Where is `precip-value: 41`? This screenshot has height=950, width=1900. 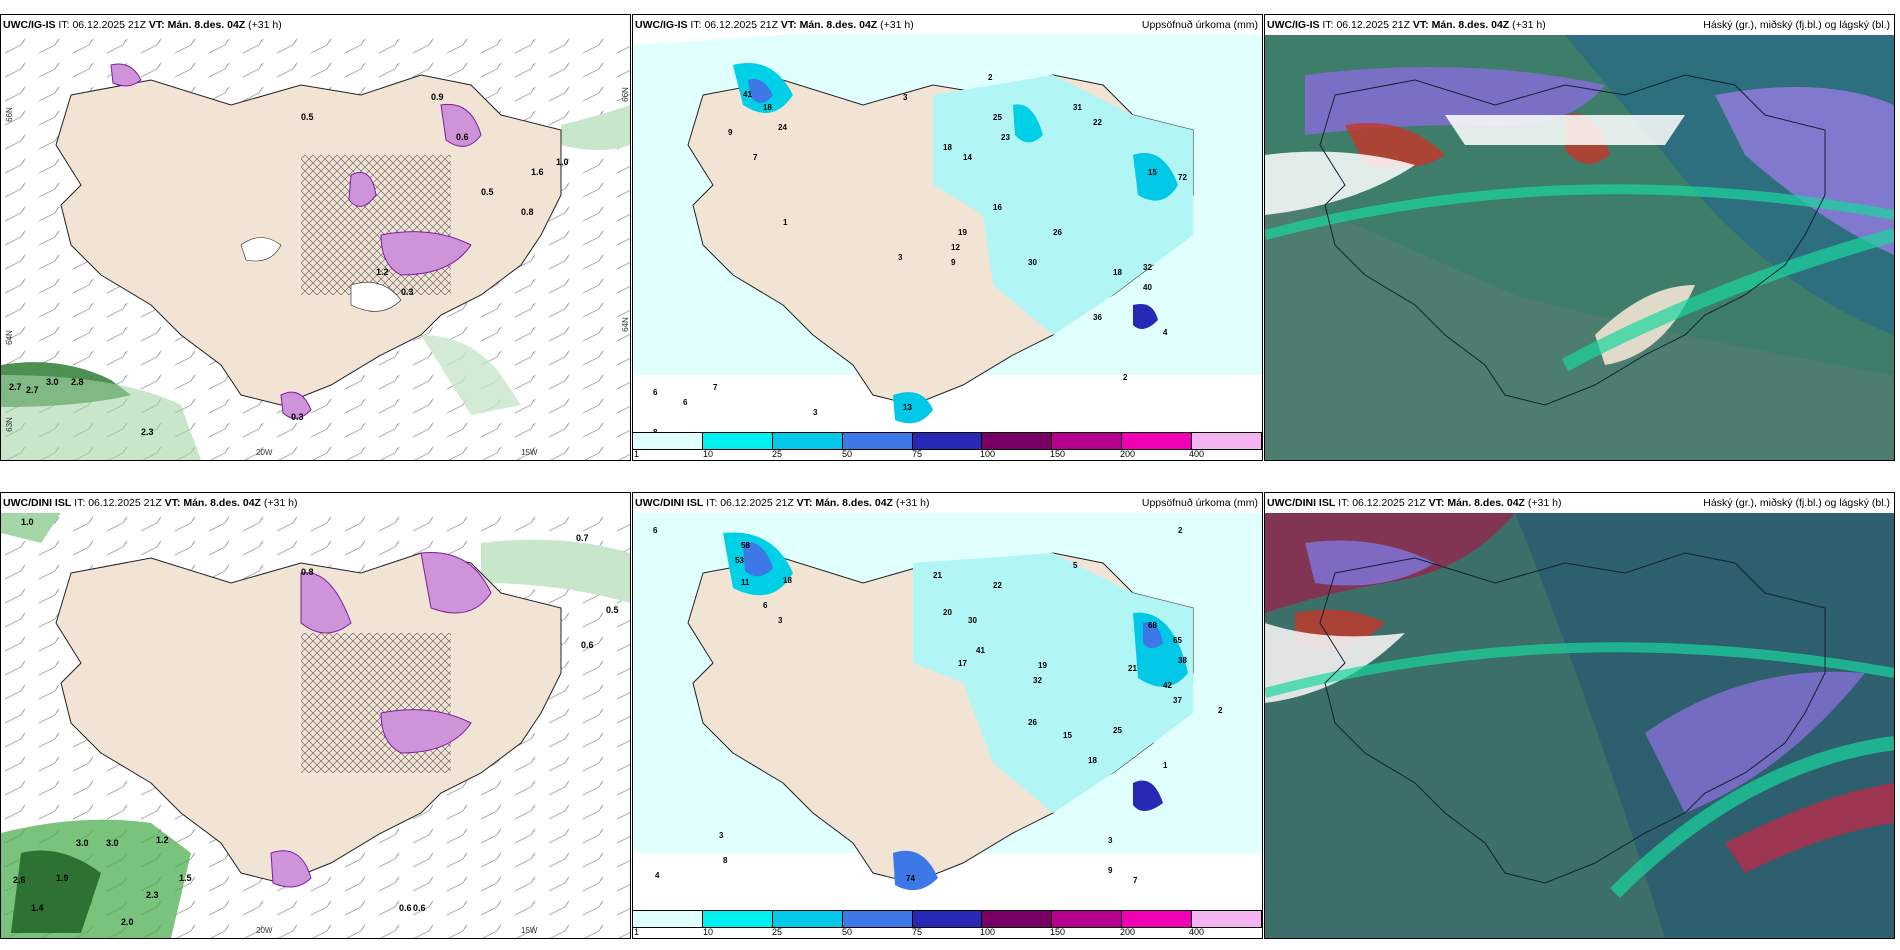
precip-value: 41 is located at coordinates (747, 94).